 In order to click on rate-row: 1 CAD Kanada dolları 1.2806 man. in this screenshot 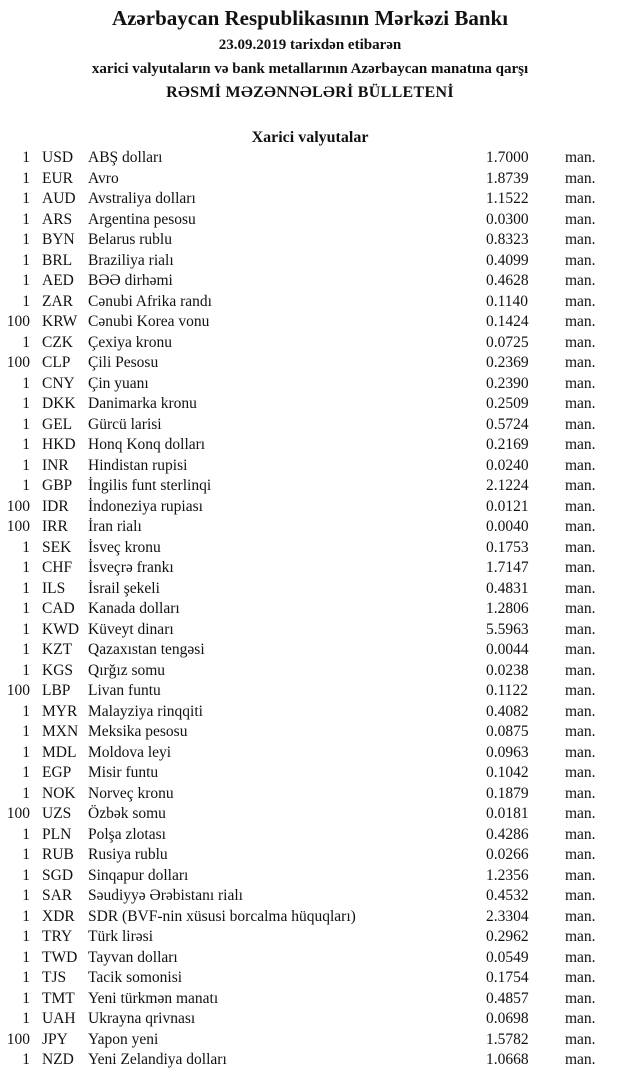, I will do `click(310, 609)`.